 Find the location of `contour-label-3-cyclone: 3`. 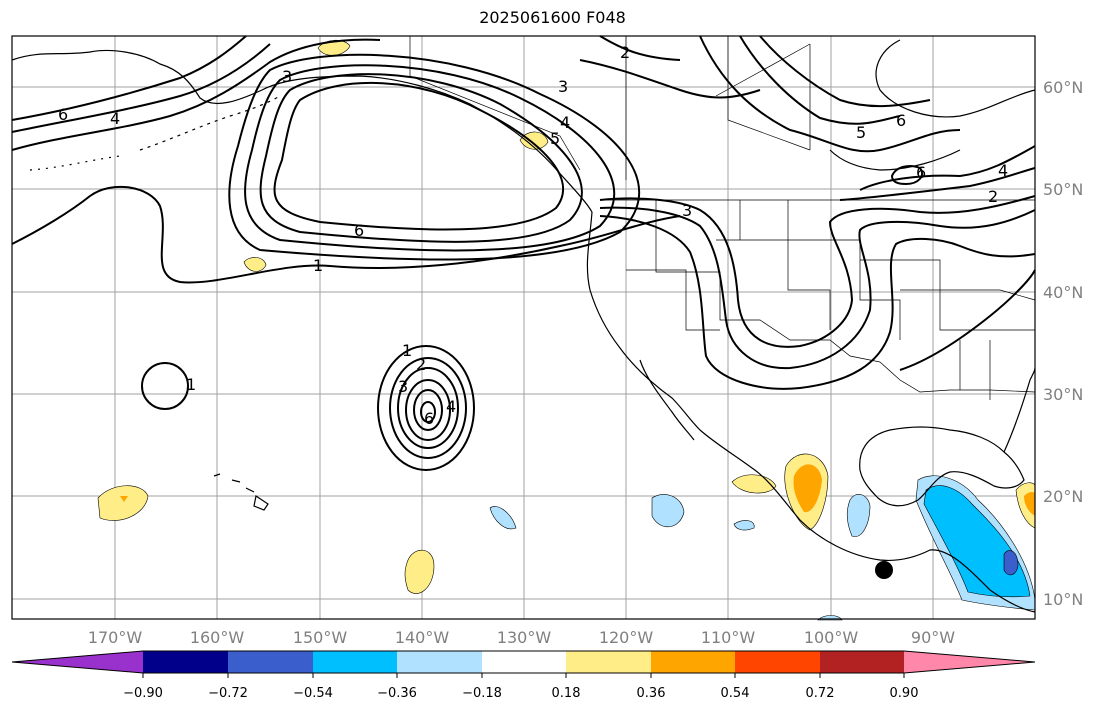

contour-label-3-cyclone: 3 is located at coordinates (403, 386).